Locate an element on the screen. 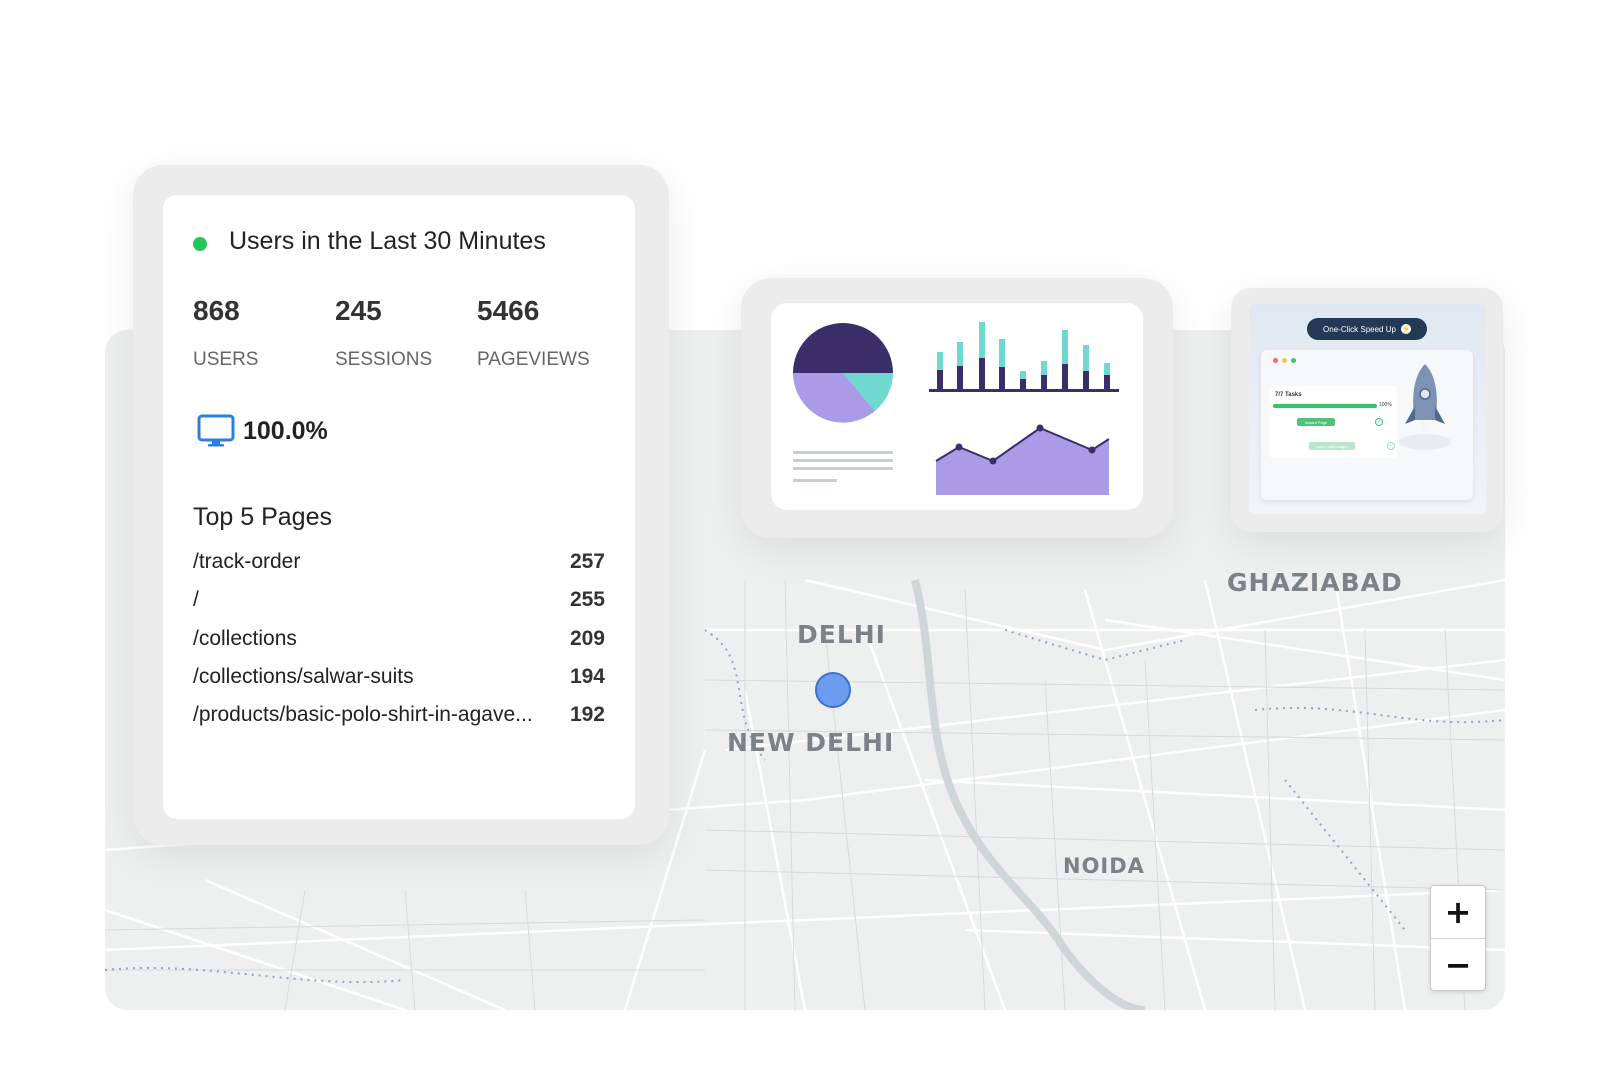 This screenshot has height=1066, width=1600. charts-illustration-card is located at coordinates (957, 408).